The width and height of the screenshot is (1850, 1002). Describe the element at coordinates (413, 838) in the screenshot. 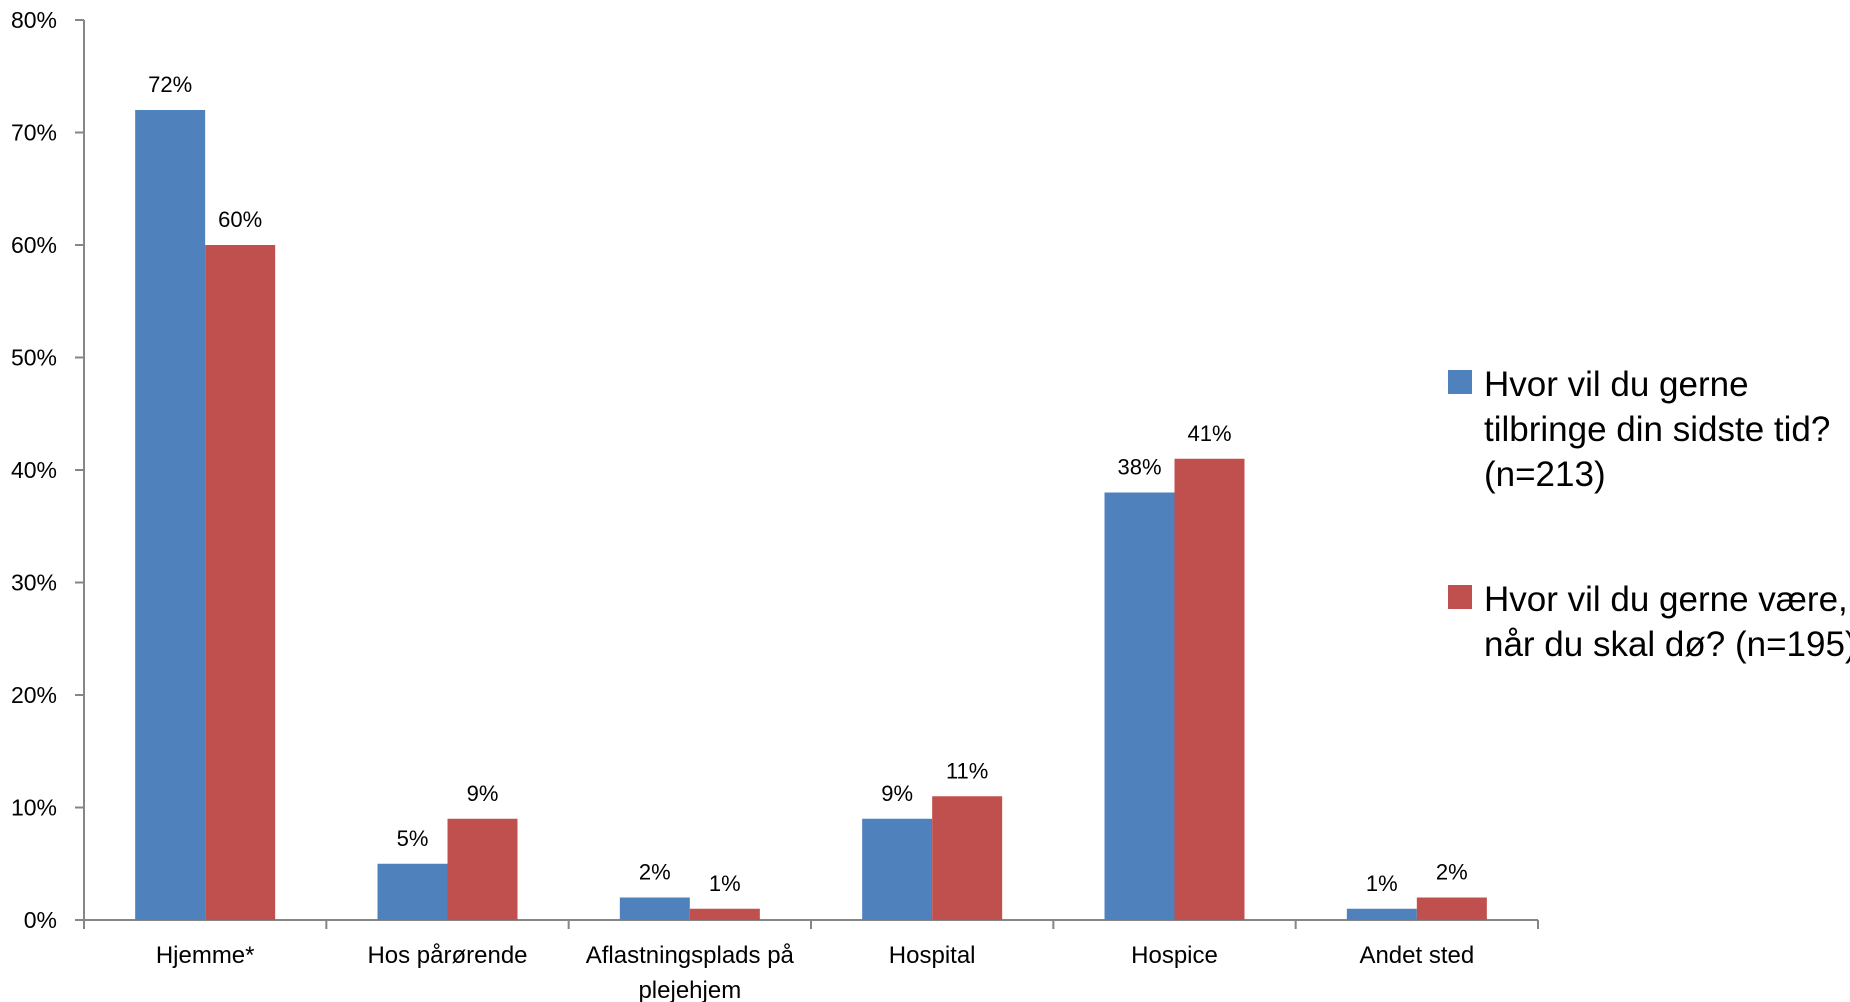

I see `data-label: 5%` at that location.